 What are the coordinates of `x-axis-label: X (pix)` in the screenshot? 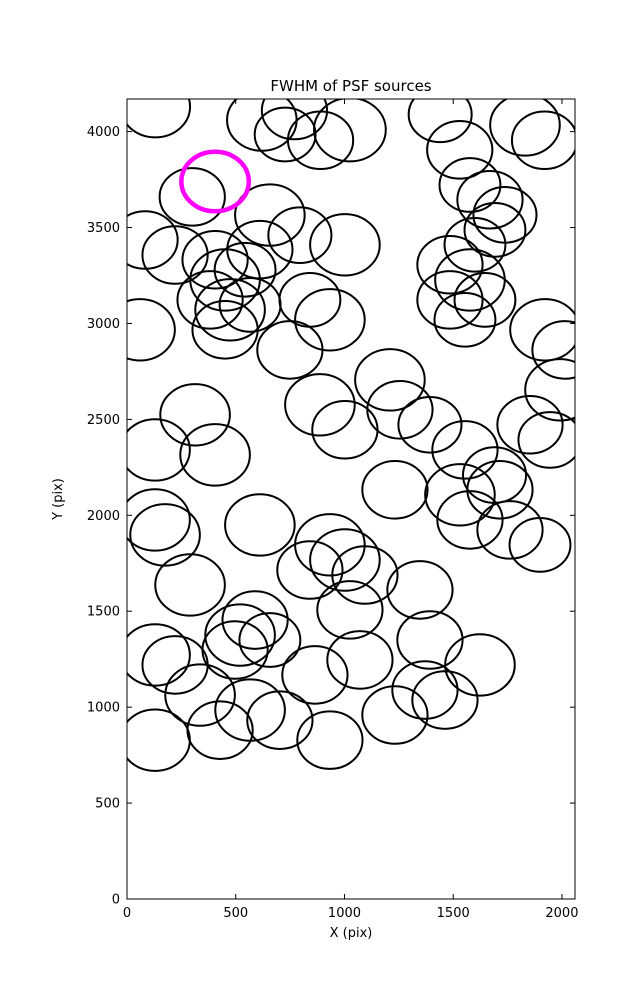 It's located at (351, 933).